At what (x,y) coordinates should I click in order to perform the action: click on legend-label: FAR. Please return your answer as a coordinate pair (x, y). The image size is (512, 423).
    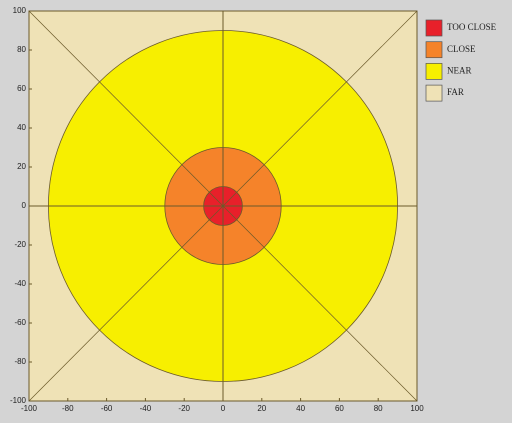
    Looking at the image, I should click on (455, 92).